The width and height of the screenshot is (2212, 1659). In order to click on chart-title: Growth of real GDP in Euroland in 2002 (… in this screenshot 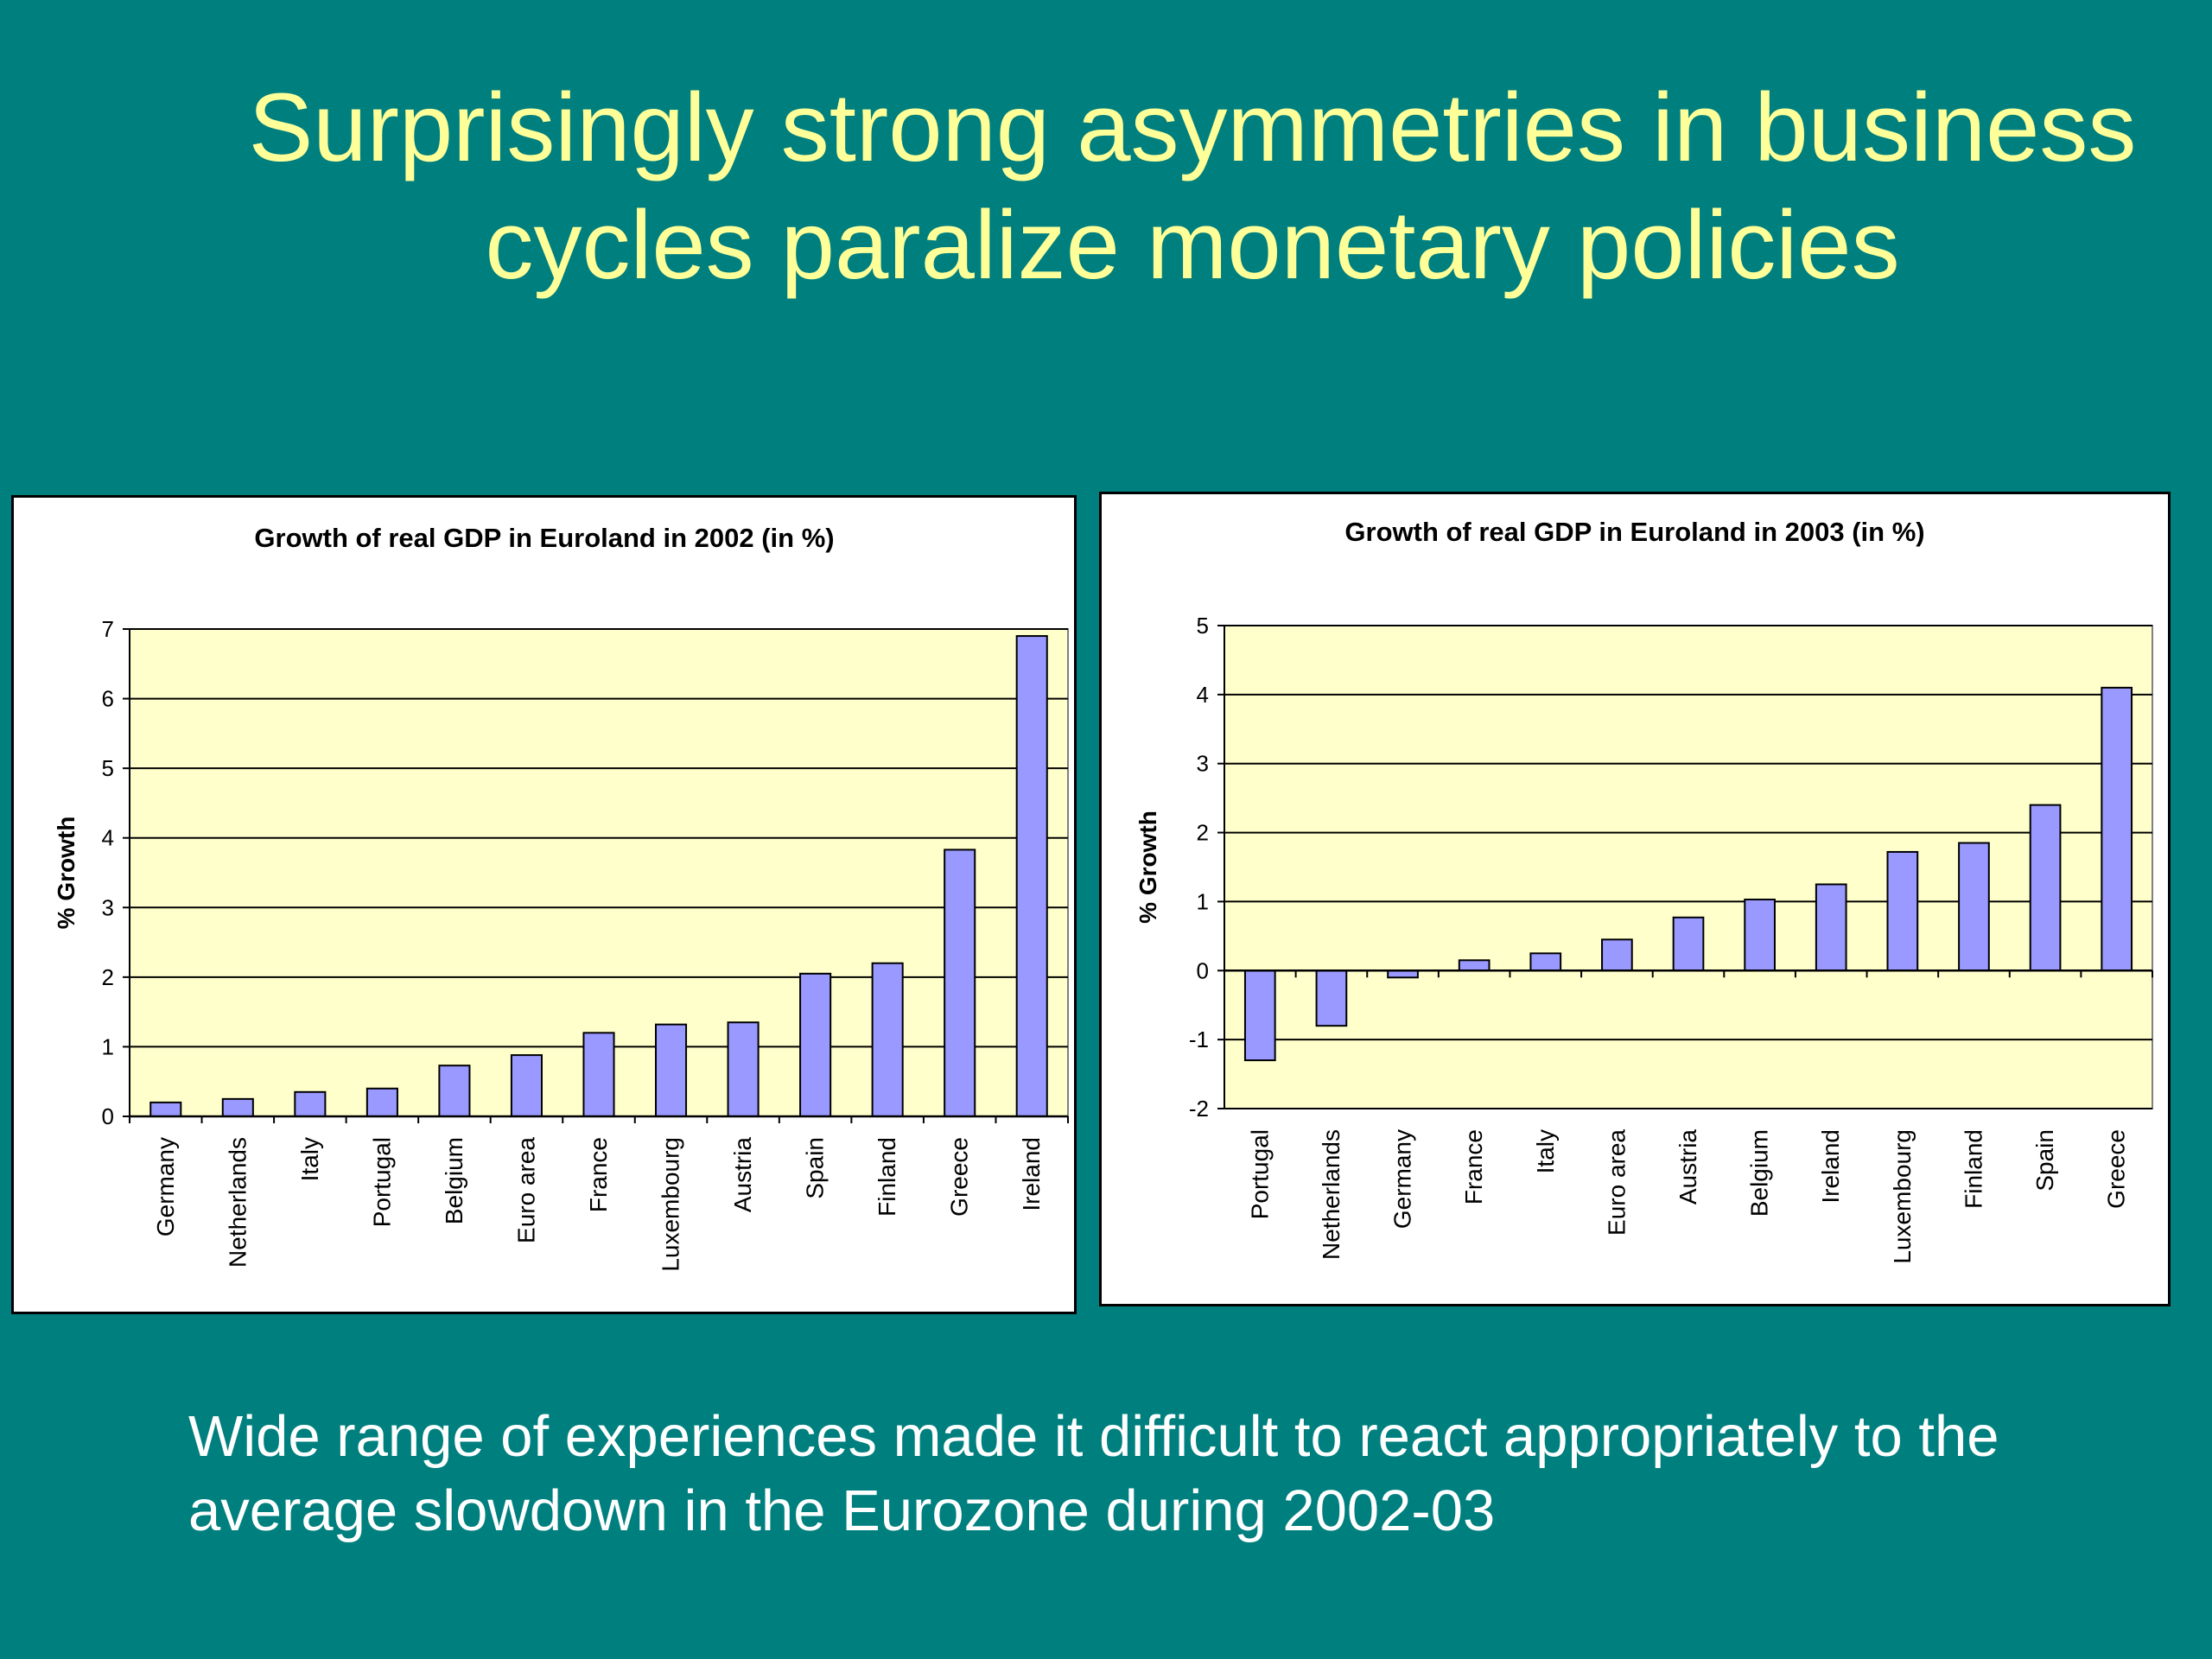, I will do `click(544, 538)`.